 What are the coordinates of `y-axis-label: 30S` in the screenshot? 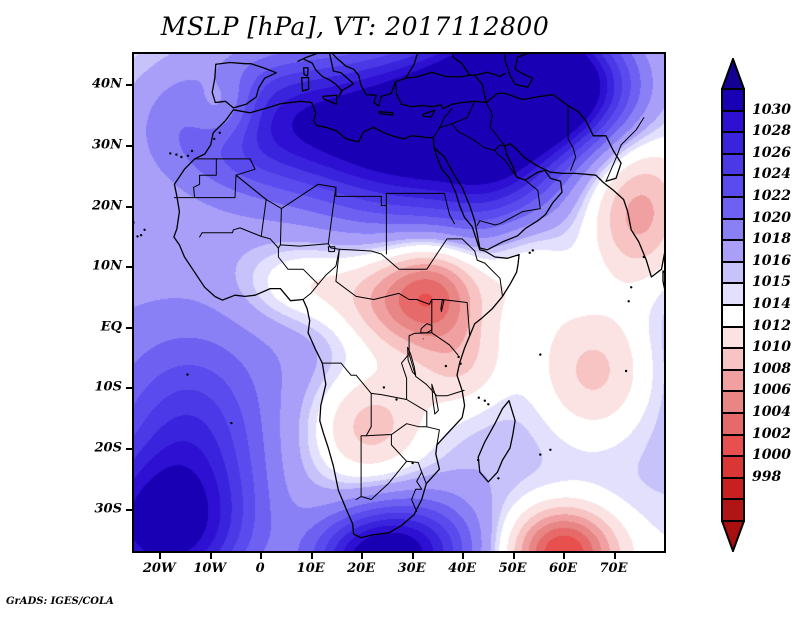 It's located at (108, 509).